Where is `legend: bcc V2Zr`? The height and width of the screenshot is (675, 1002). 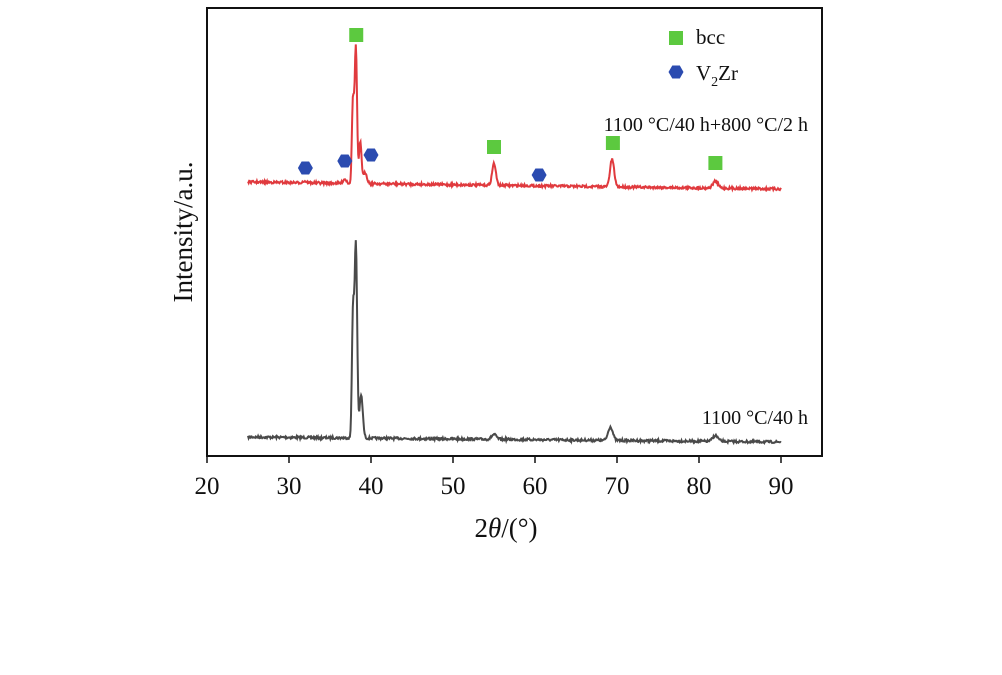 legend: bcc V2Zr is located at coordinates (703, 57).